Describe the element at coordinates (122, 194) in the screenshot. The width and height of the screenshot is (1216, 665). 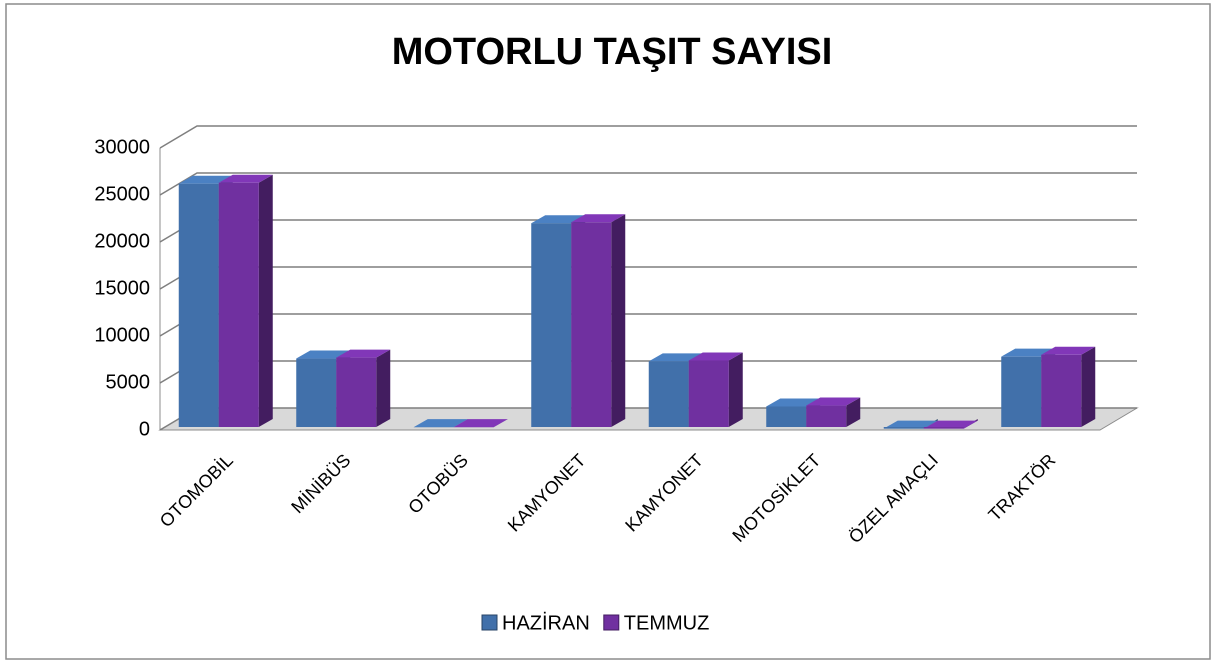
I see `y-tick-label: 25000` at that location.